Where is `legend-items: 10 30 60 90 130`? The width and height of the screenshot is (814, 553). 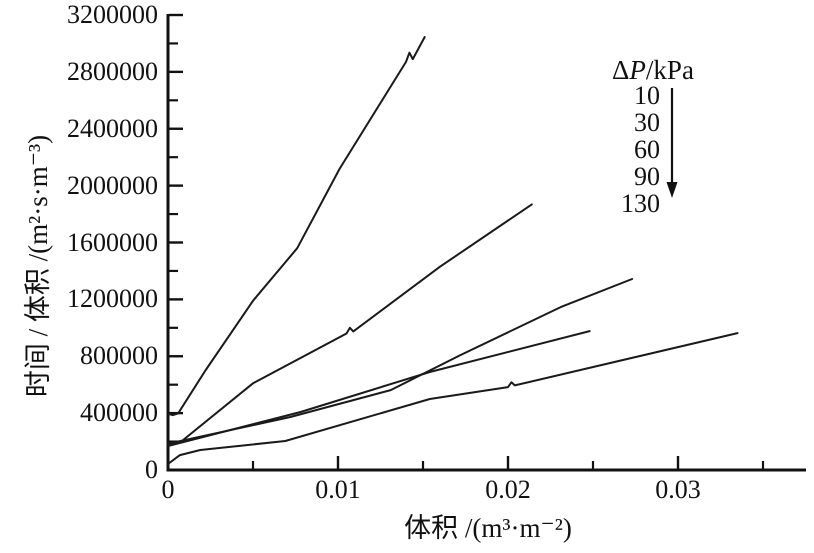 legend-items: 10 30 60 90 130 is located at coordinates (610, 149).